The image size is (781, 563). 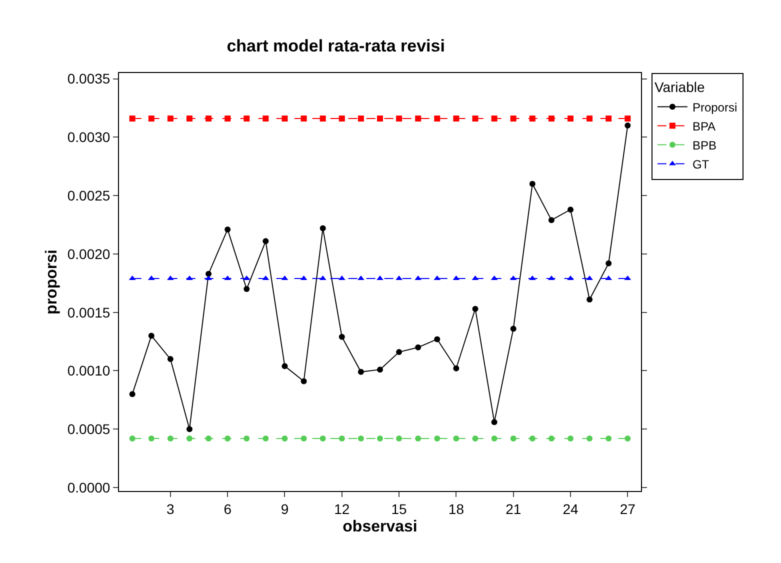 I want to click on legend-label: BPB, so click(x=704, y=145).